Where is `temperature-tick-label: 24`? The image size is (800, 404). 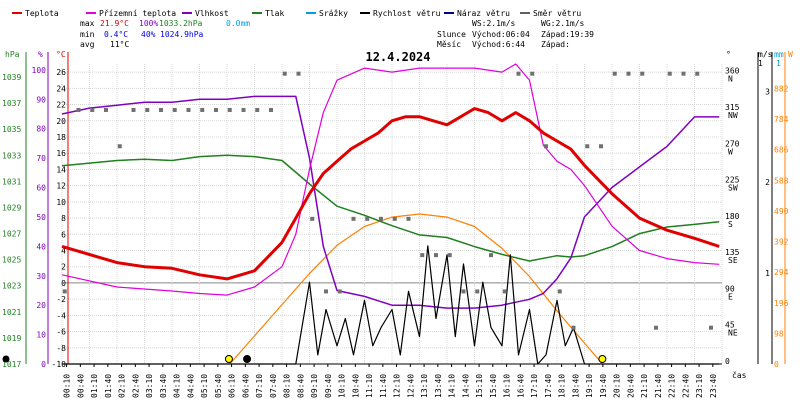
temperature-tick-label: 24 is located at coordinates (61, 88).